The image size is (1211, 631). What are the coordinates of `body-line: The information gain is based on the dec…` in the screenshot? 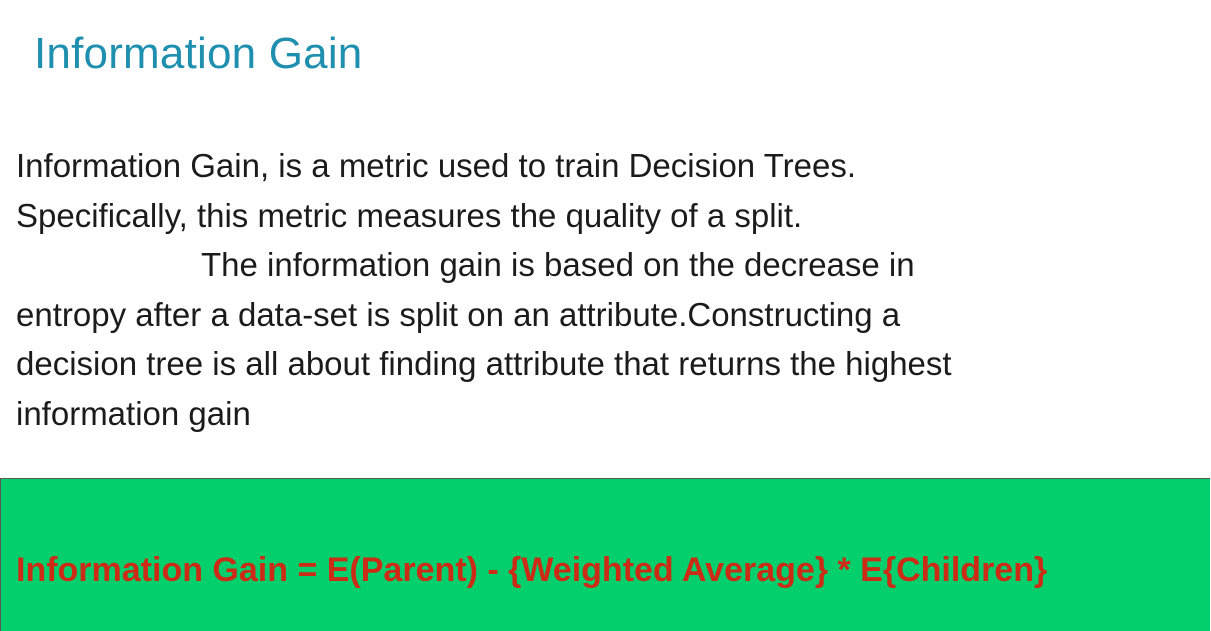 It's located at (558, 264).